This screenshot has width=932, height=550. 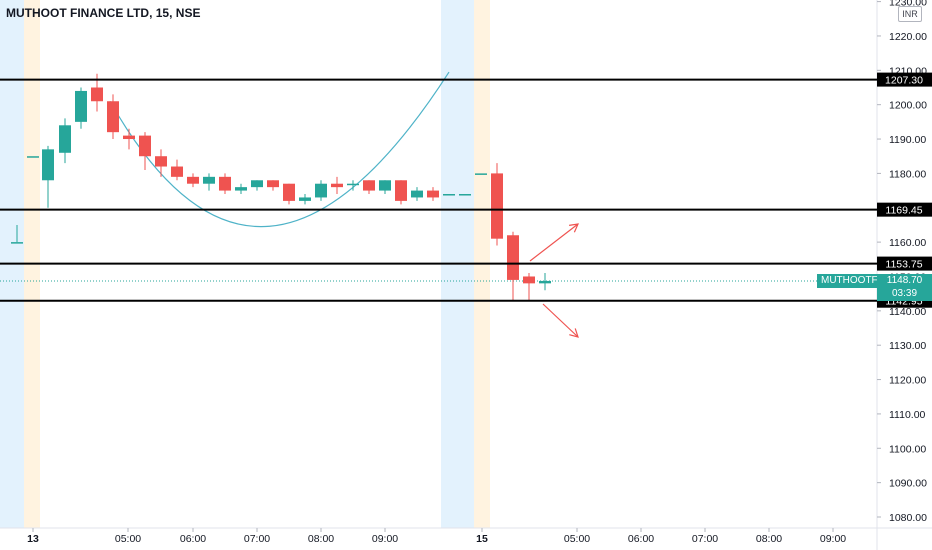 What do you see at coordinates (852, 281) in the screenshot?
I see `current-symbol-label: MUTHOOTFIN` at bounding box center [852, 281].